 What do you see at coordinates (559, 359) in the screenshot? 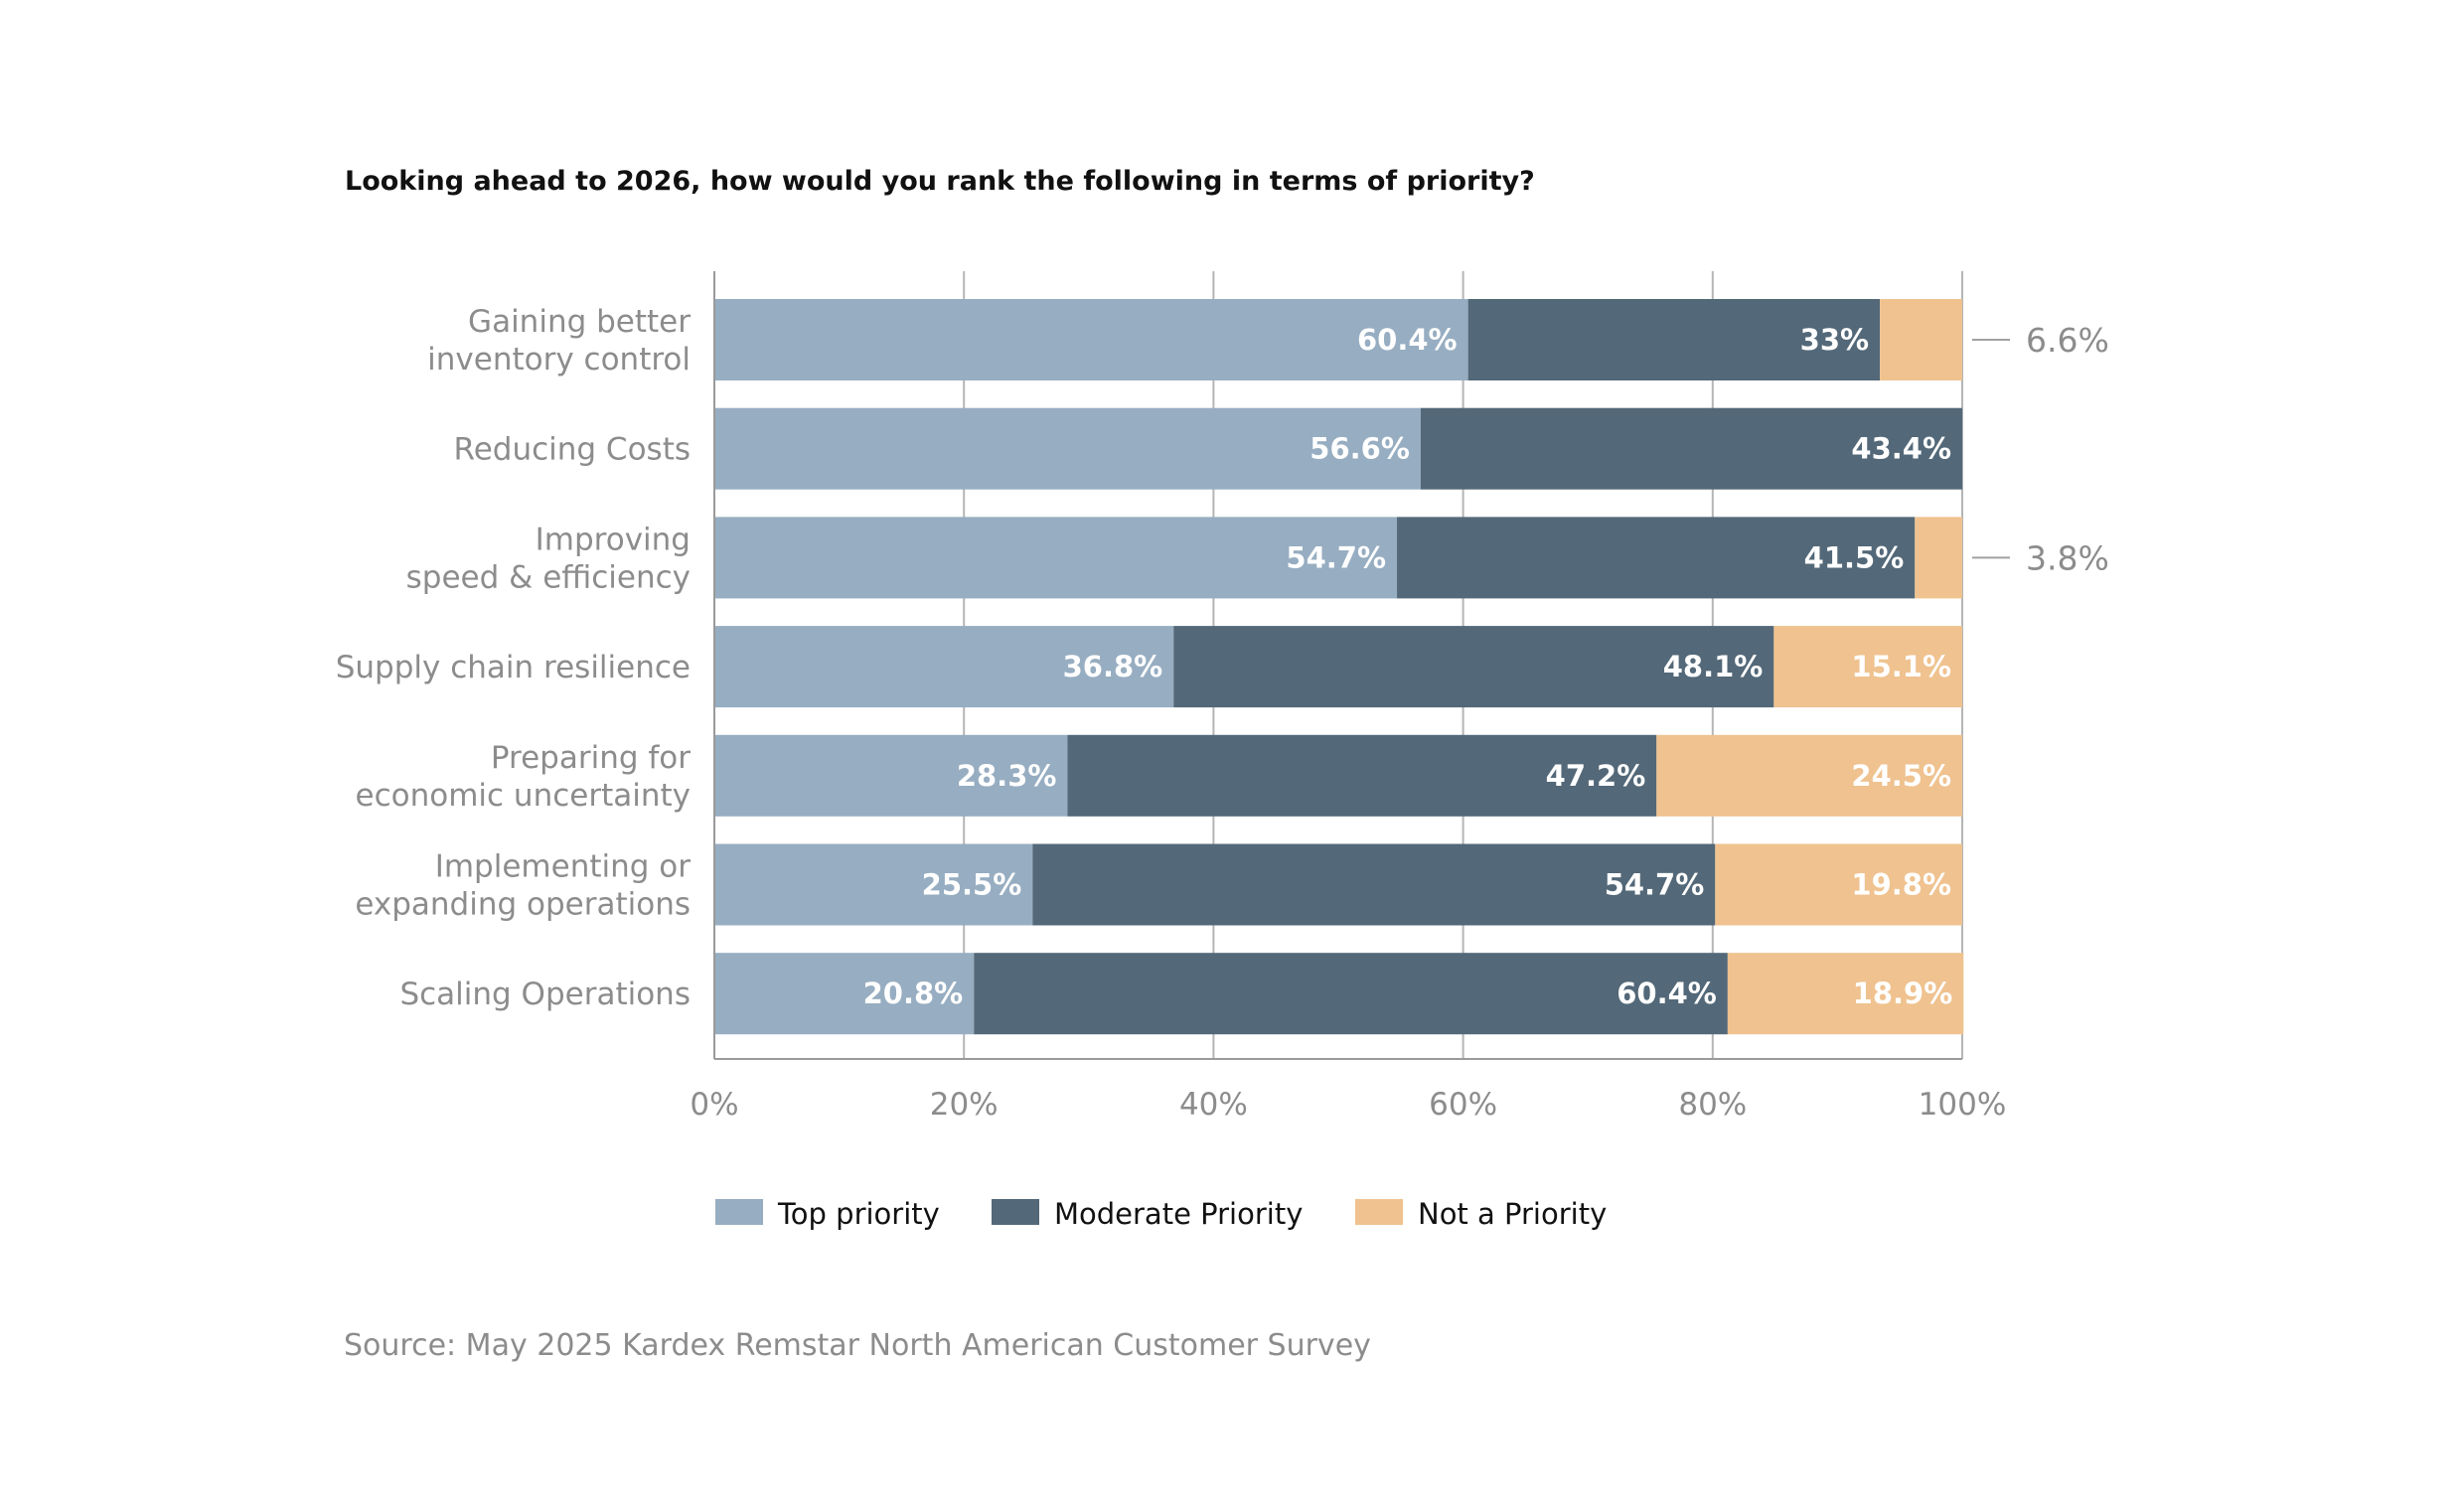
I see `category-label: inventory control` at bounding box center [559, 359].